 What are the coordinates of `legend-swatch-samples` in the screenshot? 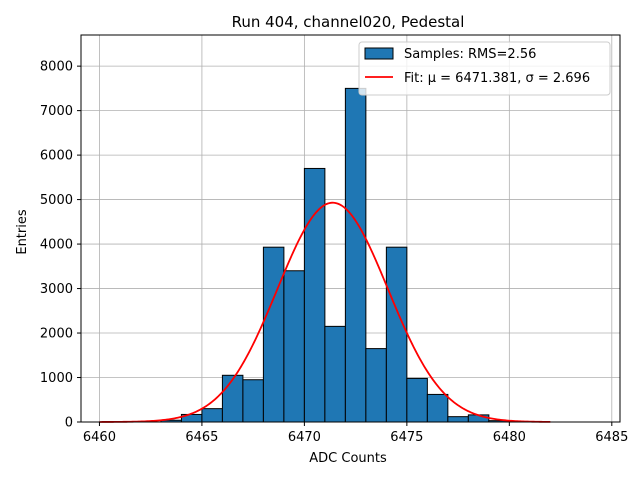 It's located at (379, 53).